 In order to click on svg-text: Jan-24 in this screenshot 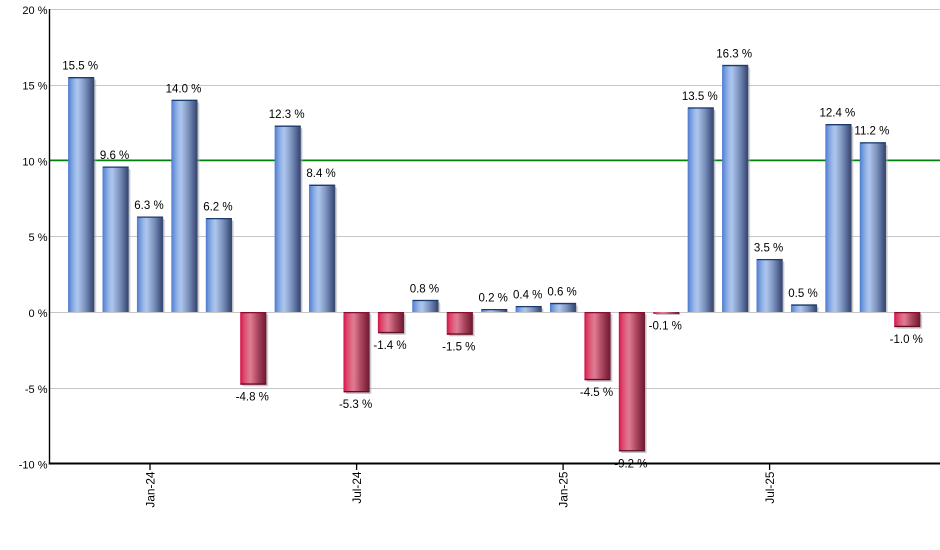, I will do `click(151, 489)`.